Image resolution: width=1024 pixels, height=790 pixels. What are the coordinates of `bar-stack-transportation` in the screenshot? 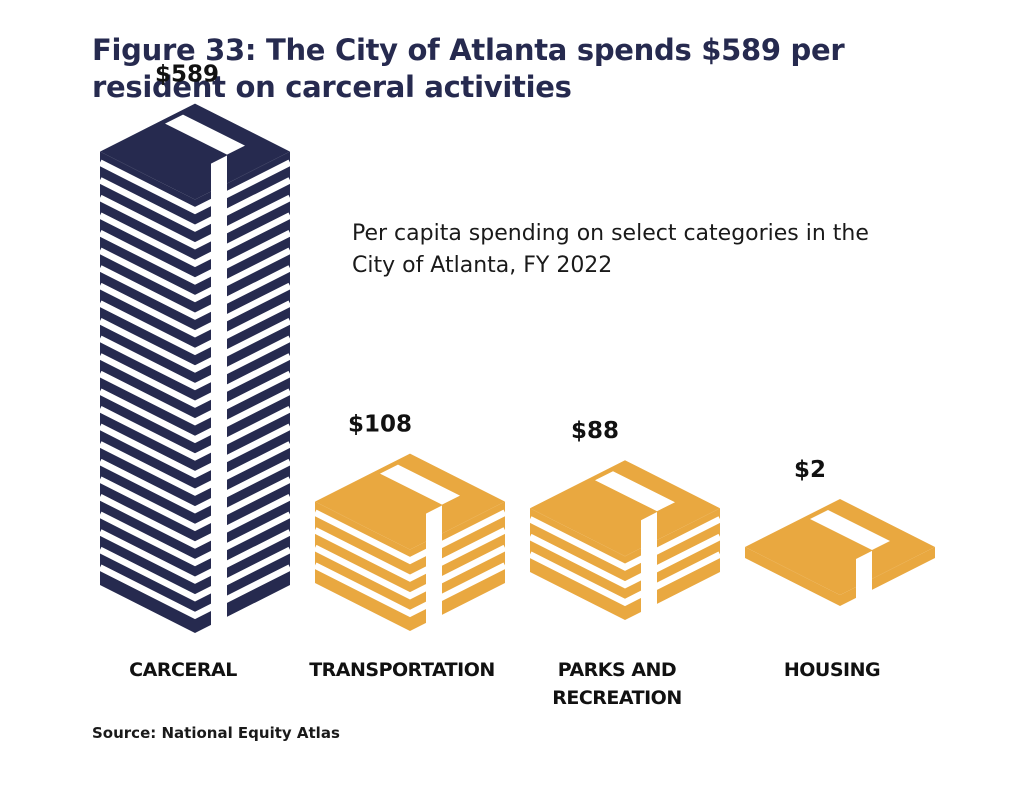 It's located at (410, 542).